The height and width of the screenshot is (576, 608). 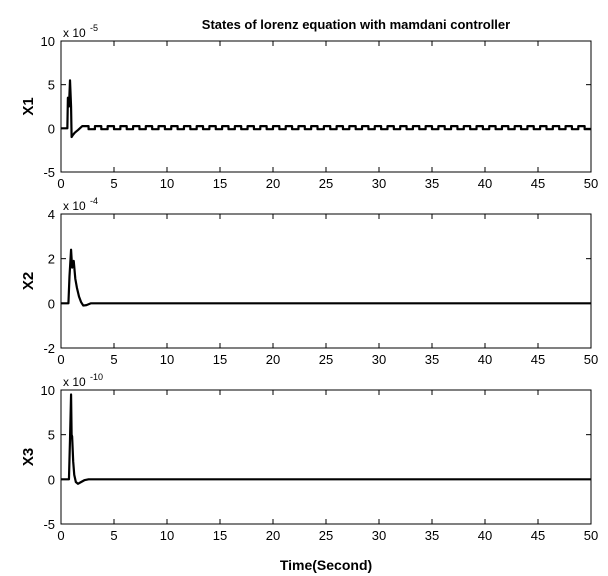 What do you see at coordinates (49, 348) in the screenshot?
I see `y-tick-label: -2` at bounding box center [49, 348].